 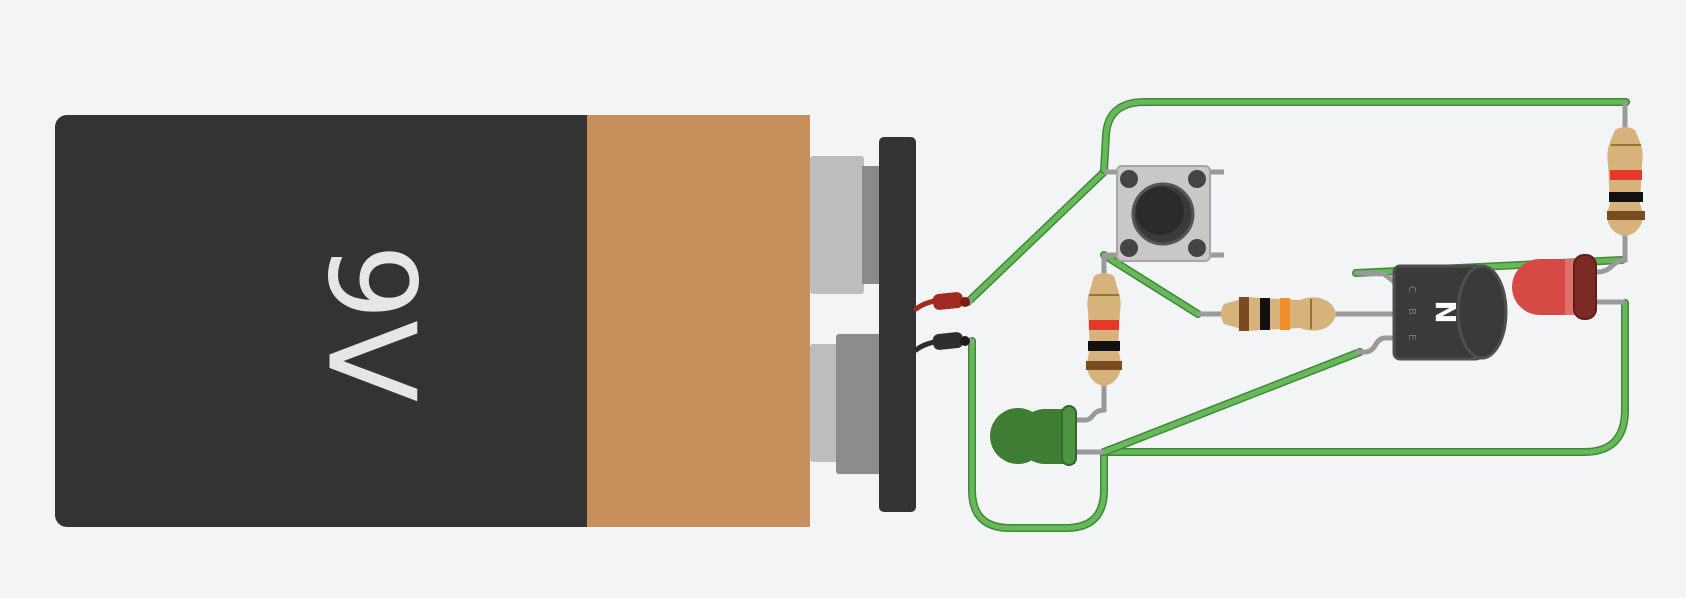 I want to click on battery-terminal-top-inner, so click(x=871, y=225).